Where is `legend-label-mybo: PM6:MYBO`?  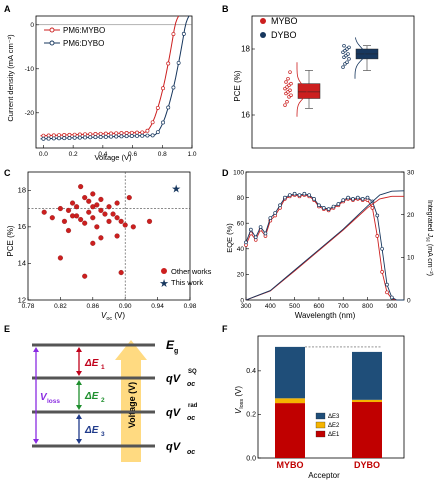 legend-label-mybo: PM6:MYBO is located at coordinates (84, 30).